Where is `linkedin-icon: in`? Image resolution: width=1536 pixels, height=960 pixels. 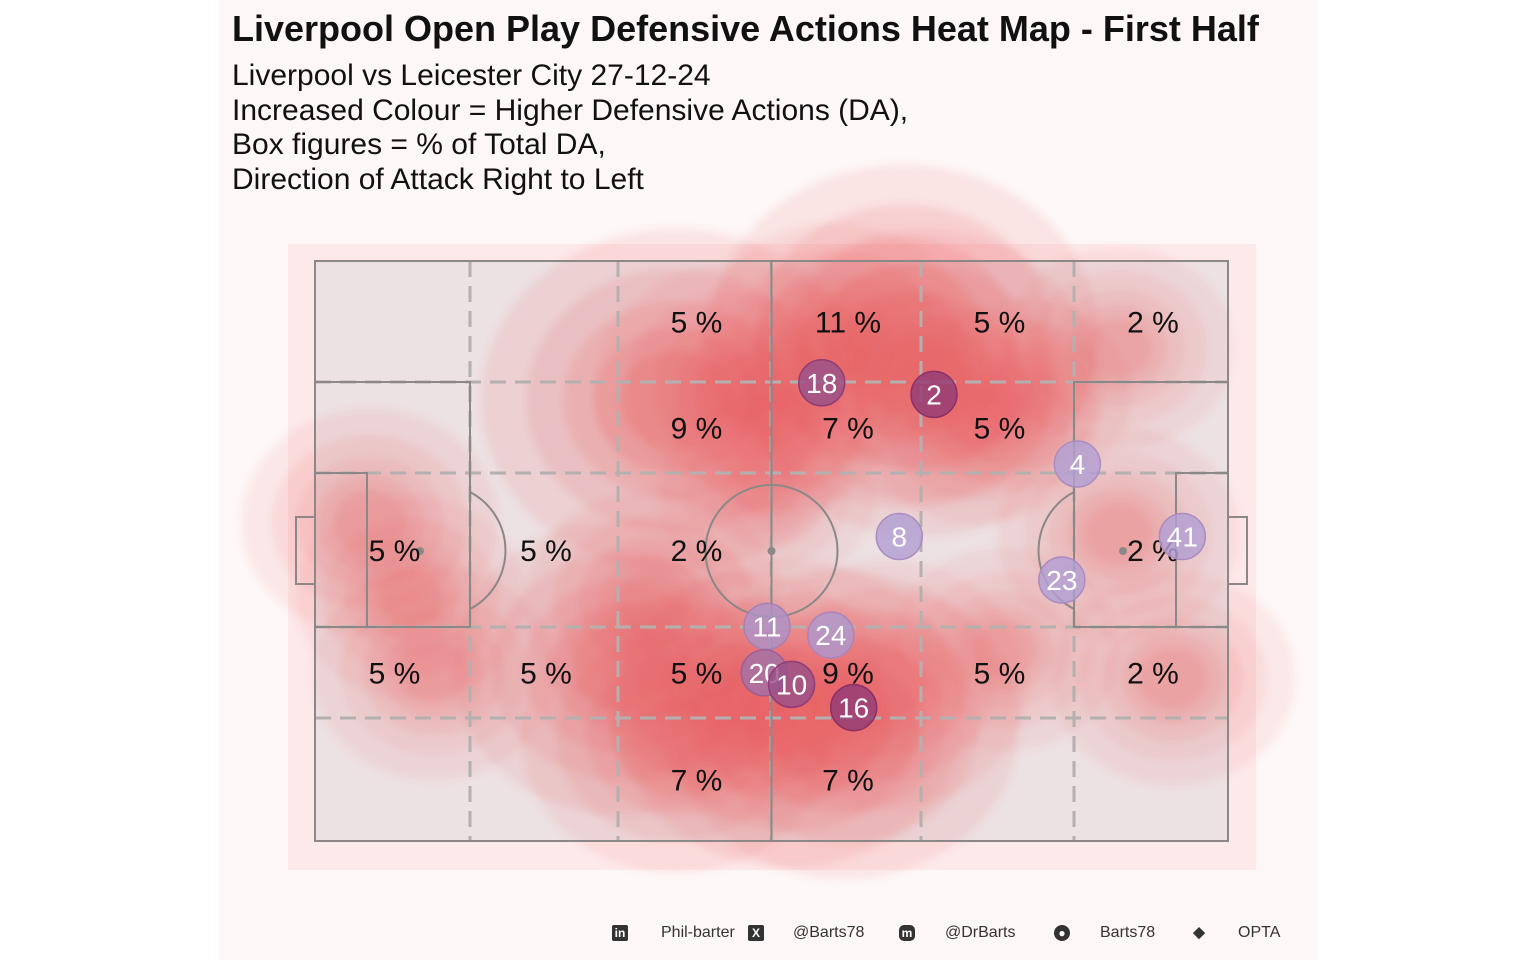
linkedin-icon: in is located at coordinates (620, 933).